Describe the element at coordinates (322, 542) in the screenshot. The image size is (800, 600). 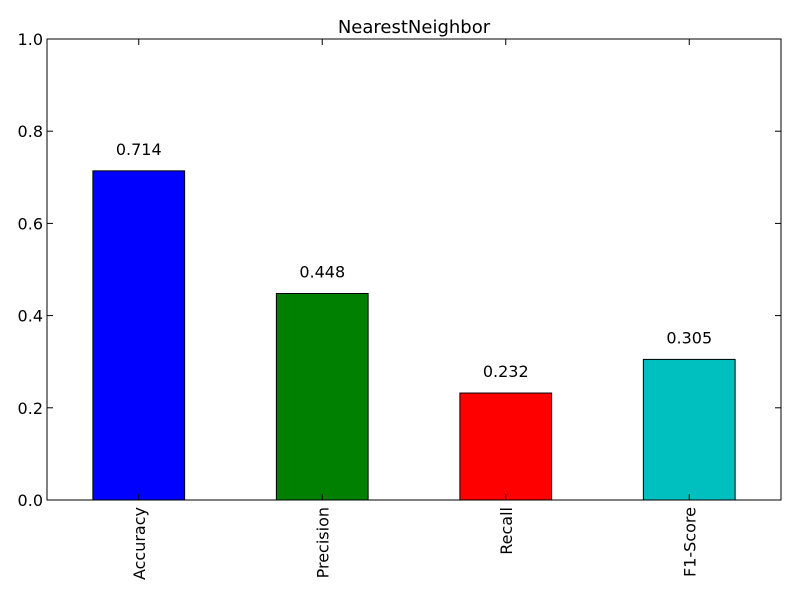
I see `x-tick-label: Precision` at that location.